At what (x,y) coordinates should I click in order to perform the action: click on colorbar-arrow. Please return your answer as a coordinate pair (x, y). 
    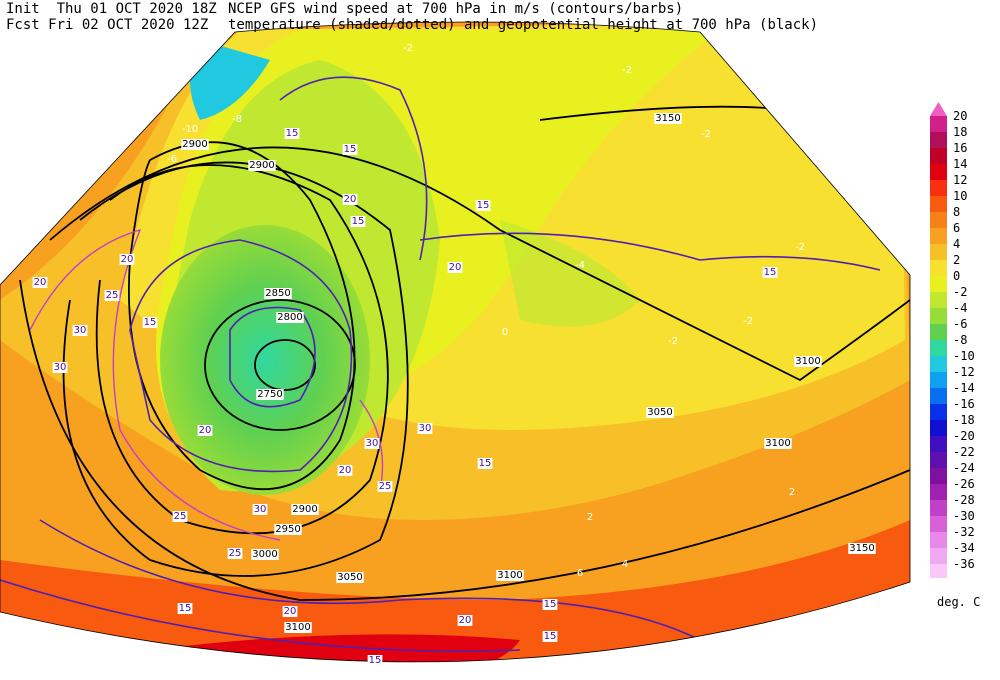
    Looking at the image, I should click on (938, 109).